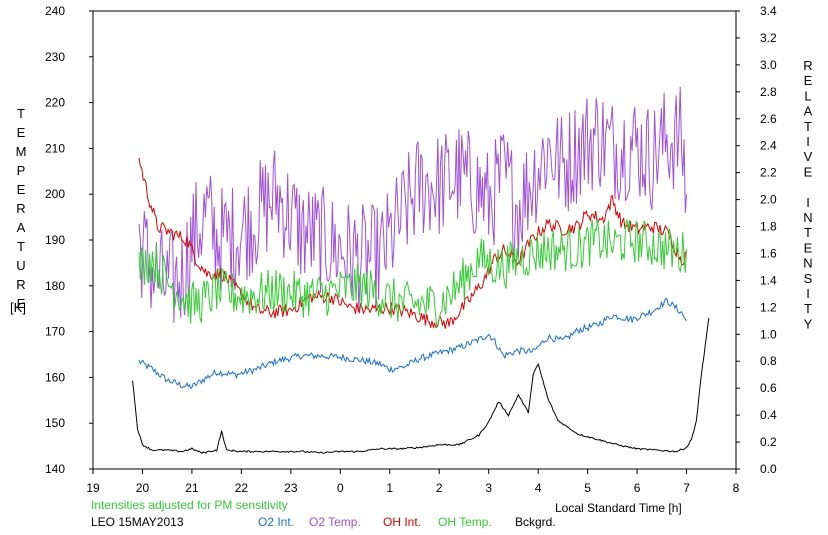  Describe the element at coordinates (768, 200) in the screenshot. I see `y-right-tick-label: 2.0` at that location.